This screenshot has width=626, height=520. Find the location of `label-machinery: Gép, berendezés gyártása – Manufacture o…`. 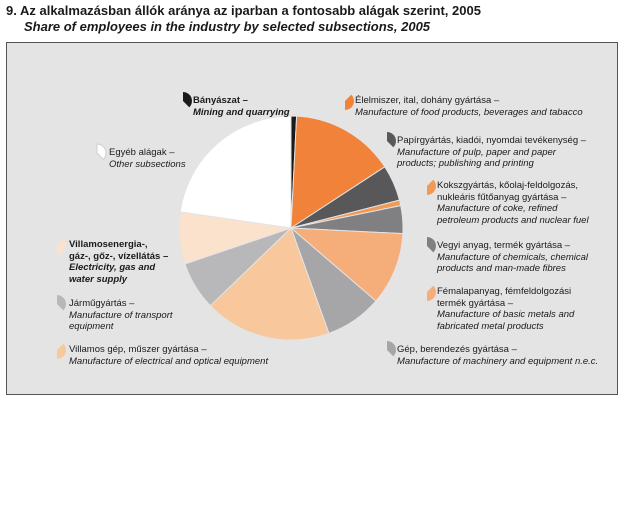

label-machinery: Gép, berendezés gyártása – Manufacture o… is located at coordinates (498, 355).